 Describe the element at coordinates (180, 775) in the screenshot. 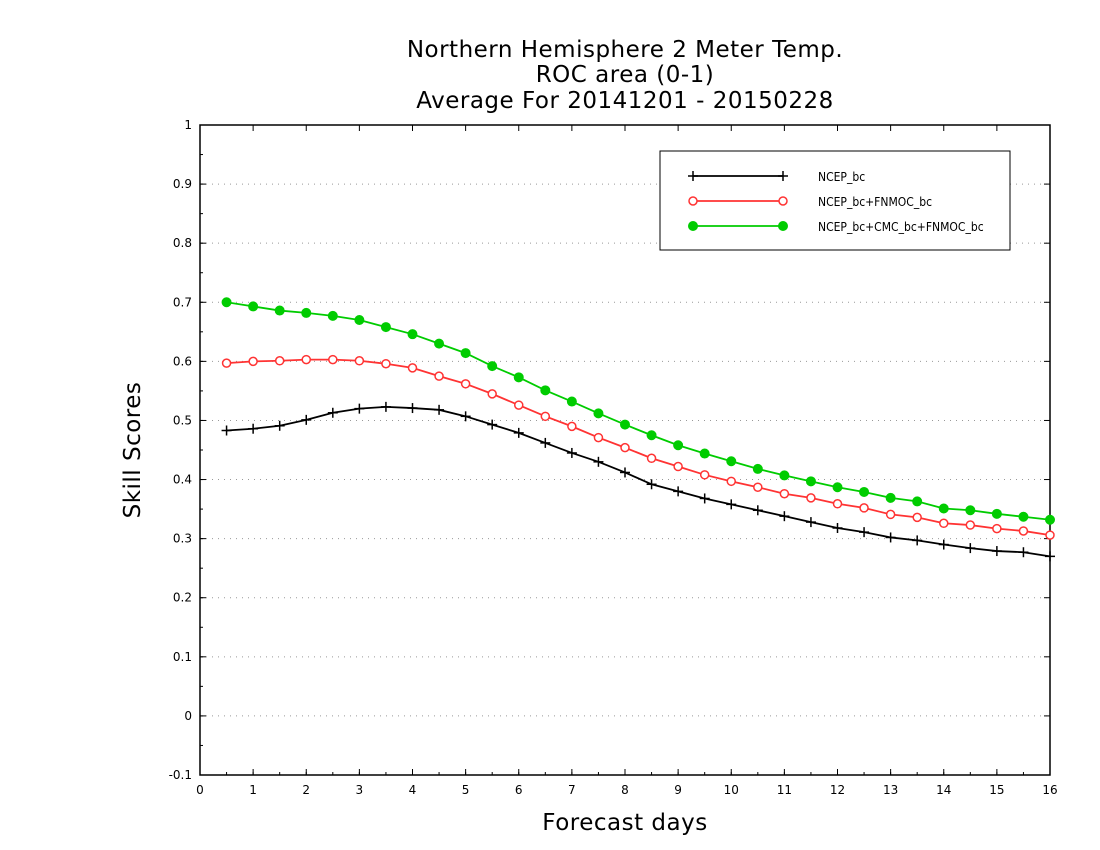

I see `y-tick-label: -0.1` at that location.